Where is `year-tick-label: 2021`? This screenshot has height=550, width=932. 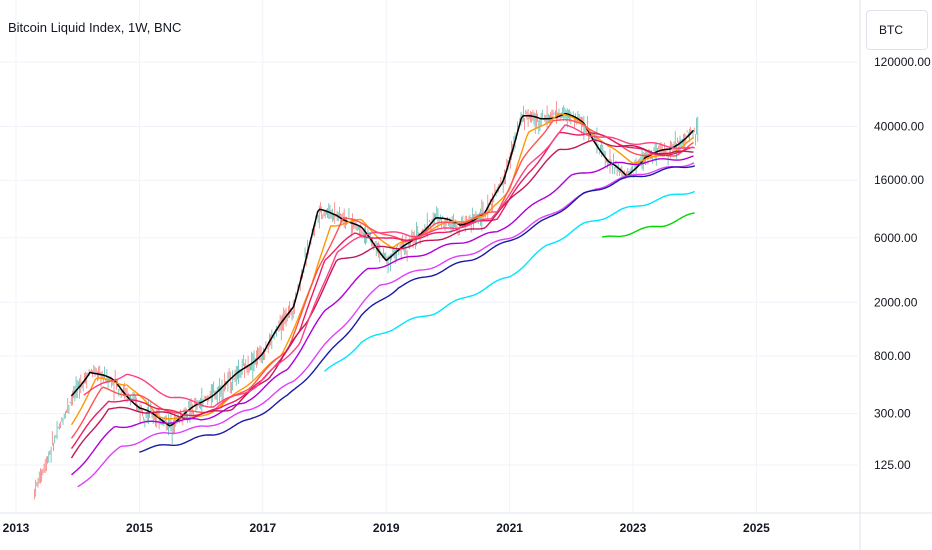
year-tick-label: 2021 is located at coordinates (509, 528).